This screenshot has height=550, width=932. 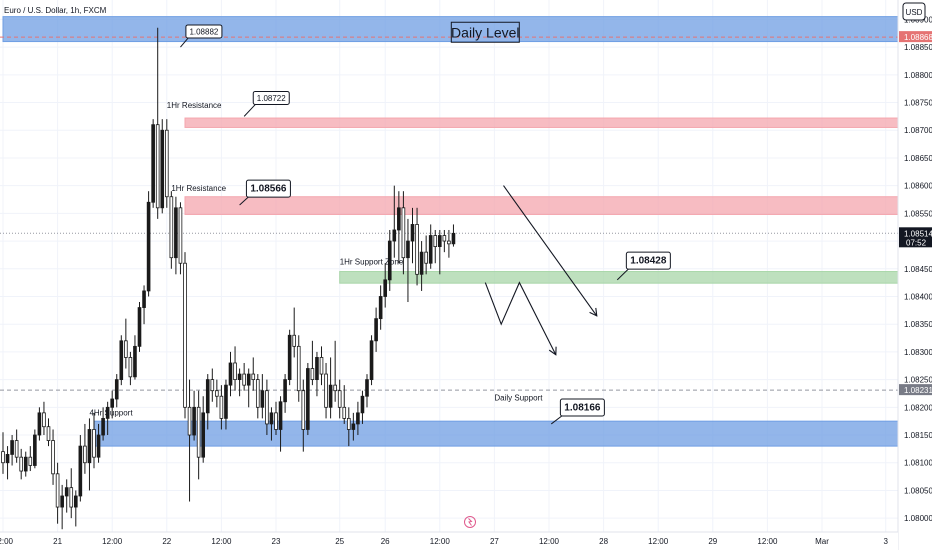 What do you see at coordinates (166, 541) in the screenshot?
I see `time-tick-label: 22` at bounding box center [166, 541].